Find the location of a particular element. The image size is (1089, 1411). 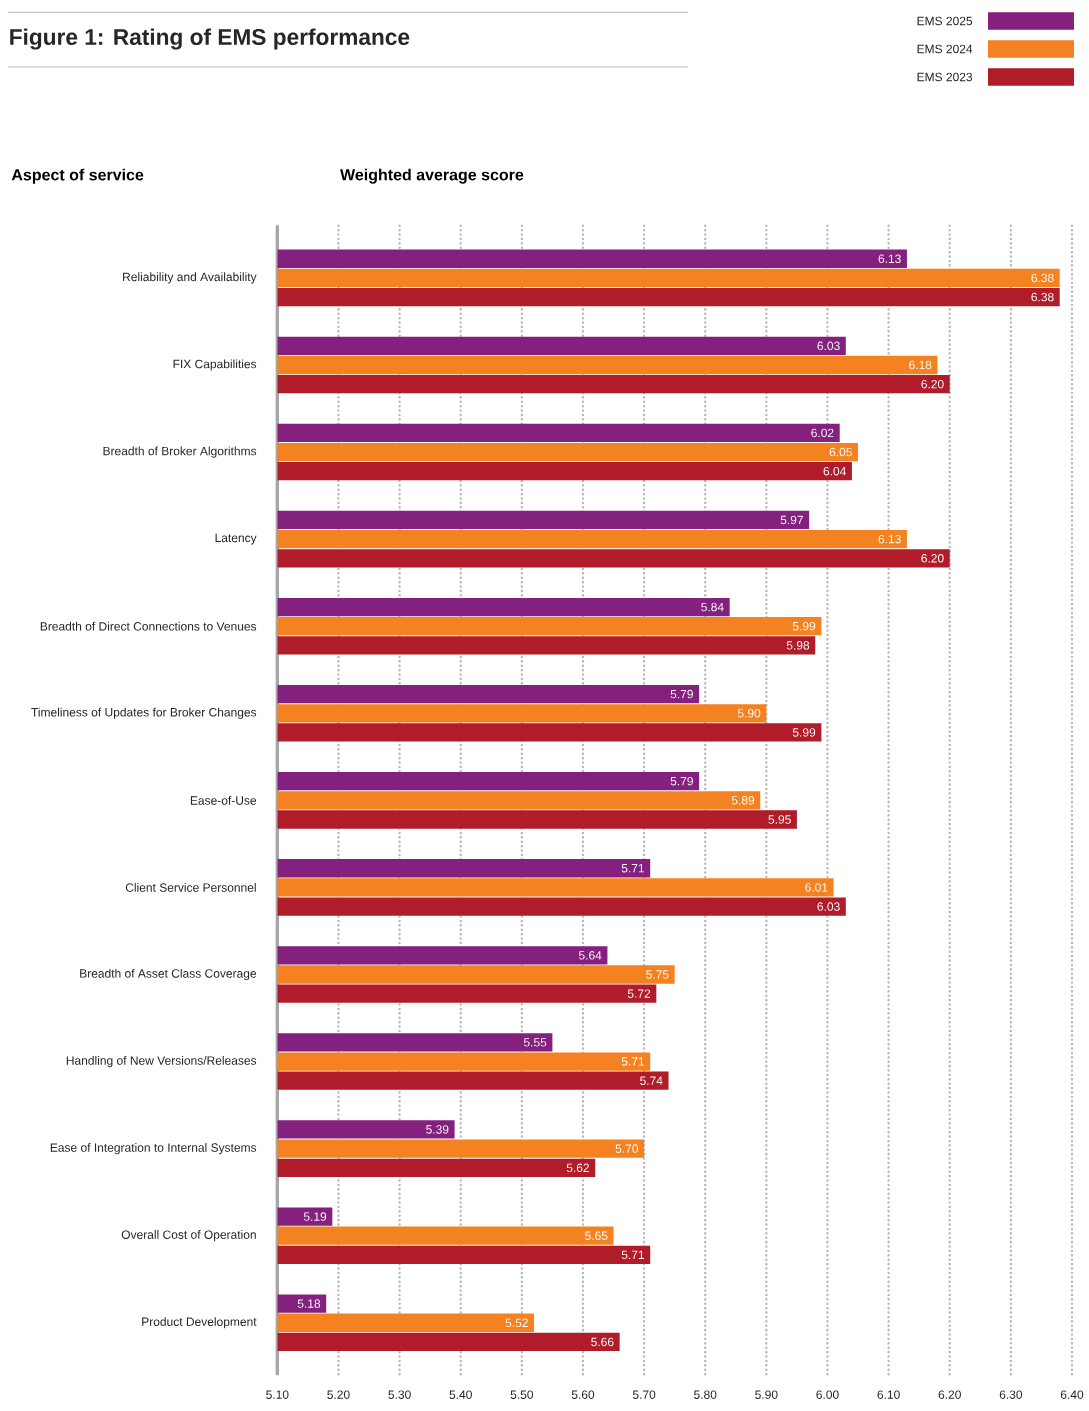

data-label: 5.66 is located at coordinates (602, 1342).